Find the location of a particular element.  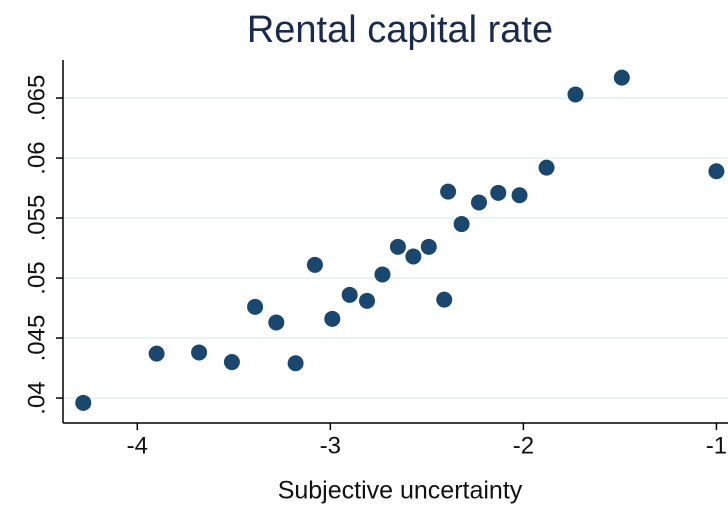

chart-title: Rental capital rate is located at coordinates (400, 30).